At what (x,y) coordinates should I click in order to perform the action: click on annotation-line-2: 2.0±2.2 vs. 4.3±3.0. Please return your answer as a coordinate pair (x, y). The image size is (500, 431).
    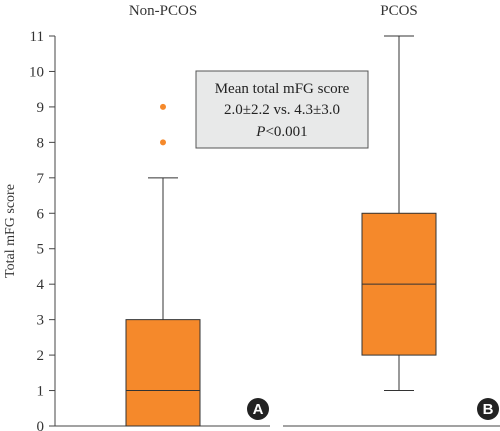
    Looking at the image, I should click on (282, 110).